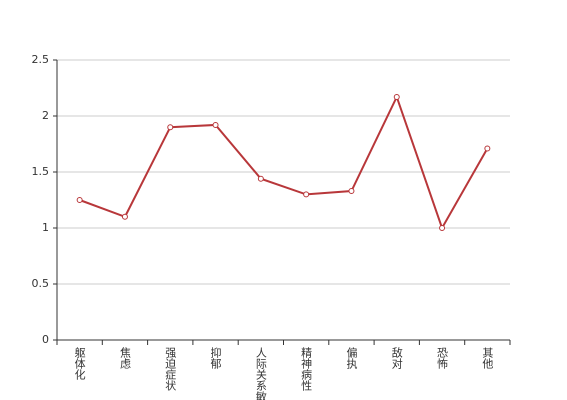  I want to click on x-tick-label: 焦虑, so click(124, 358).